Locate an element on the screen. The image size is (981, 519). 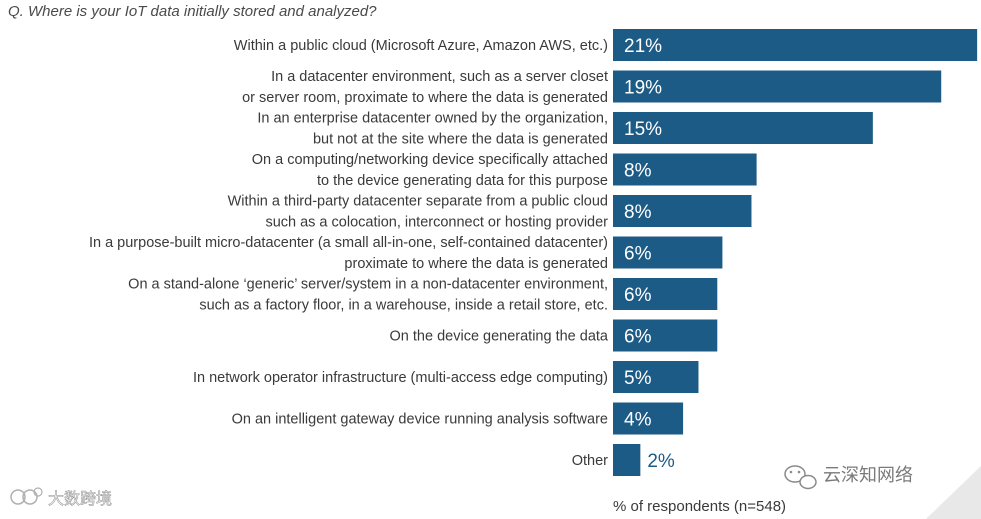
brand-logo-icon is located at coordinates (26, 496).